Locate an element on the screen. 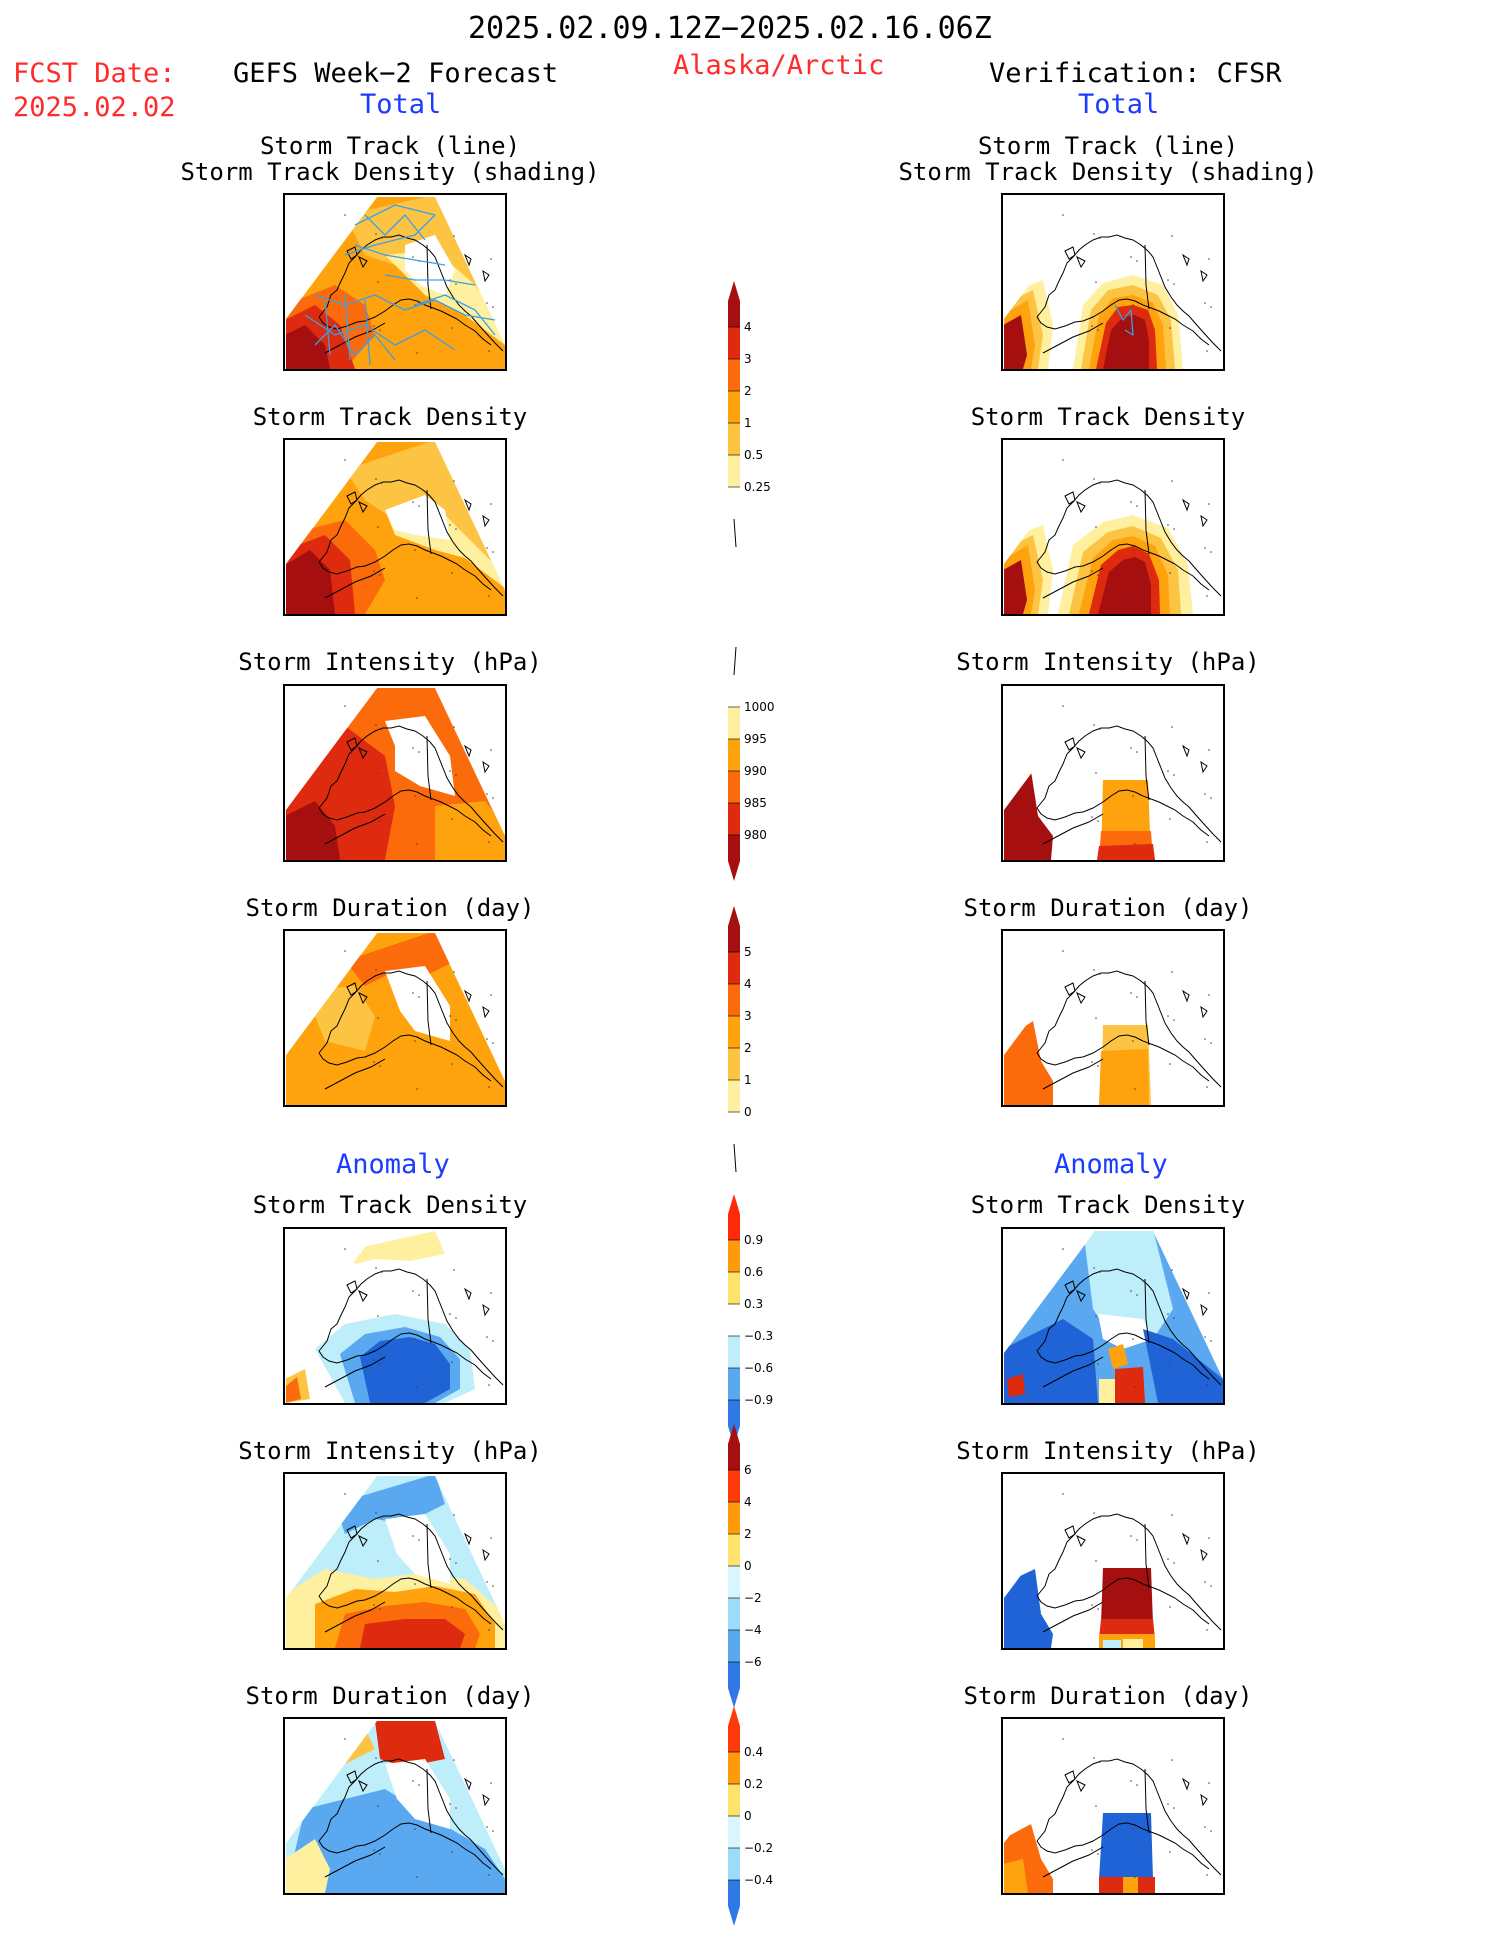  map-verif-duration-anomaly is located at coordinates (1113, 1806).